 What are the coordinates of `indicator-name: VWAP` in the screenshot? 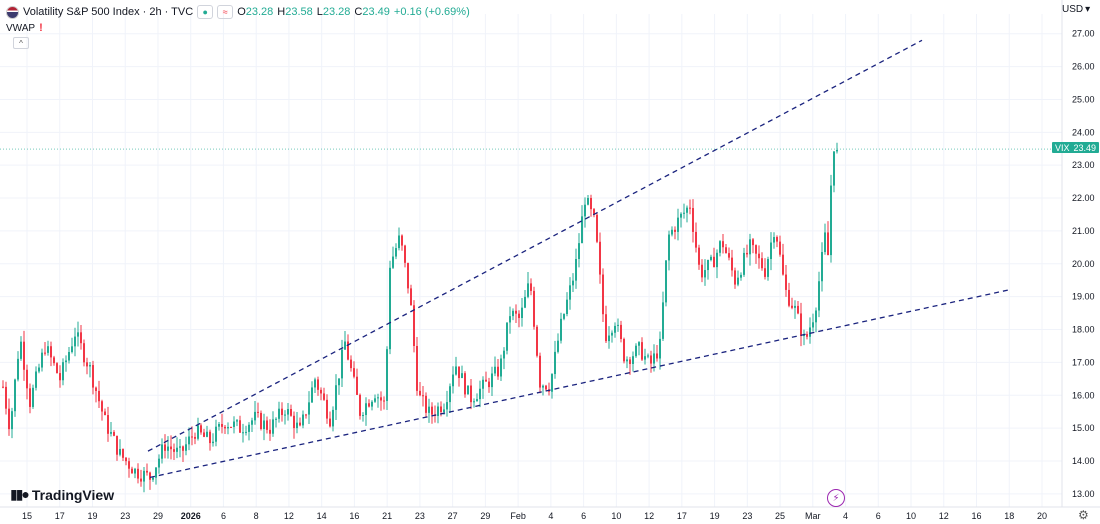 It's located at (21, 28).